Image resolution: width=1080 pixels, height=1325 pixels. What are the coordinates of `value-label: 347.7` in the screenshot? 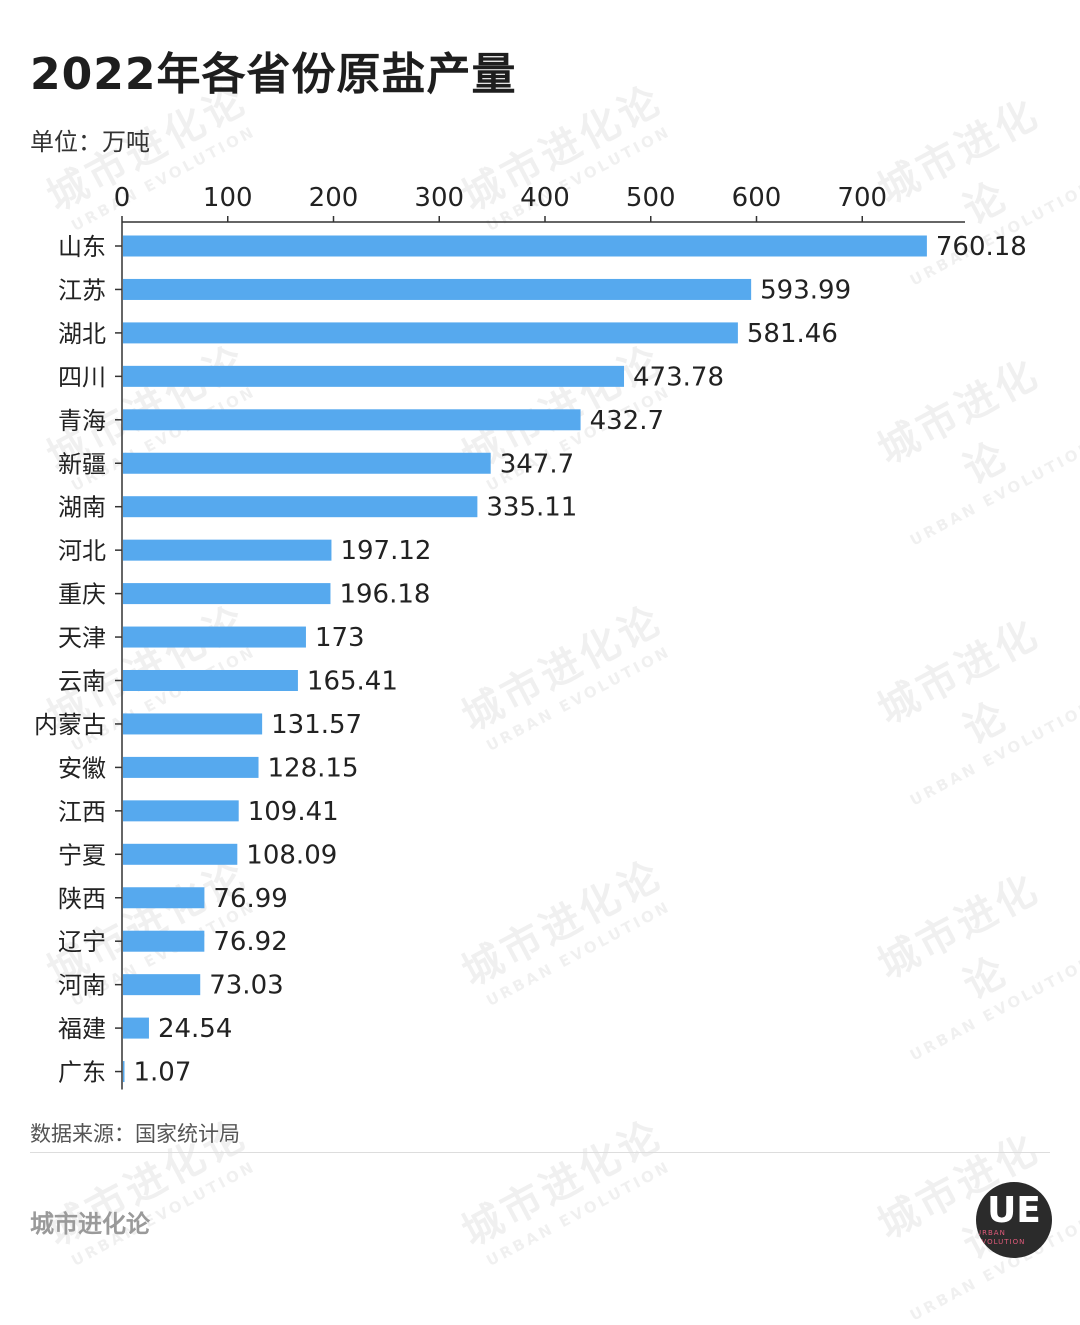 It's located at (537, 464).